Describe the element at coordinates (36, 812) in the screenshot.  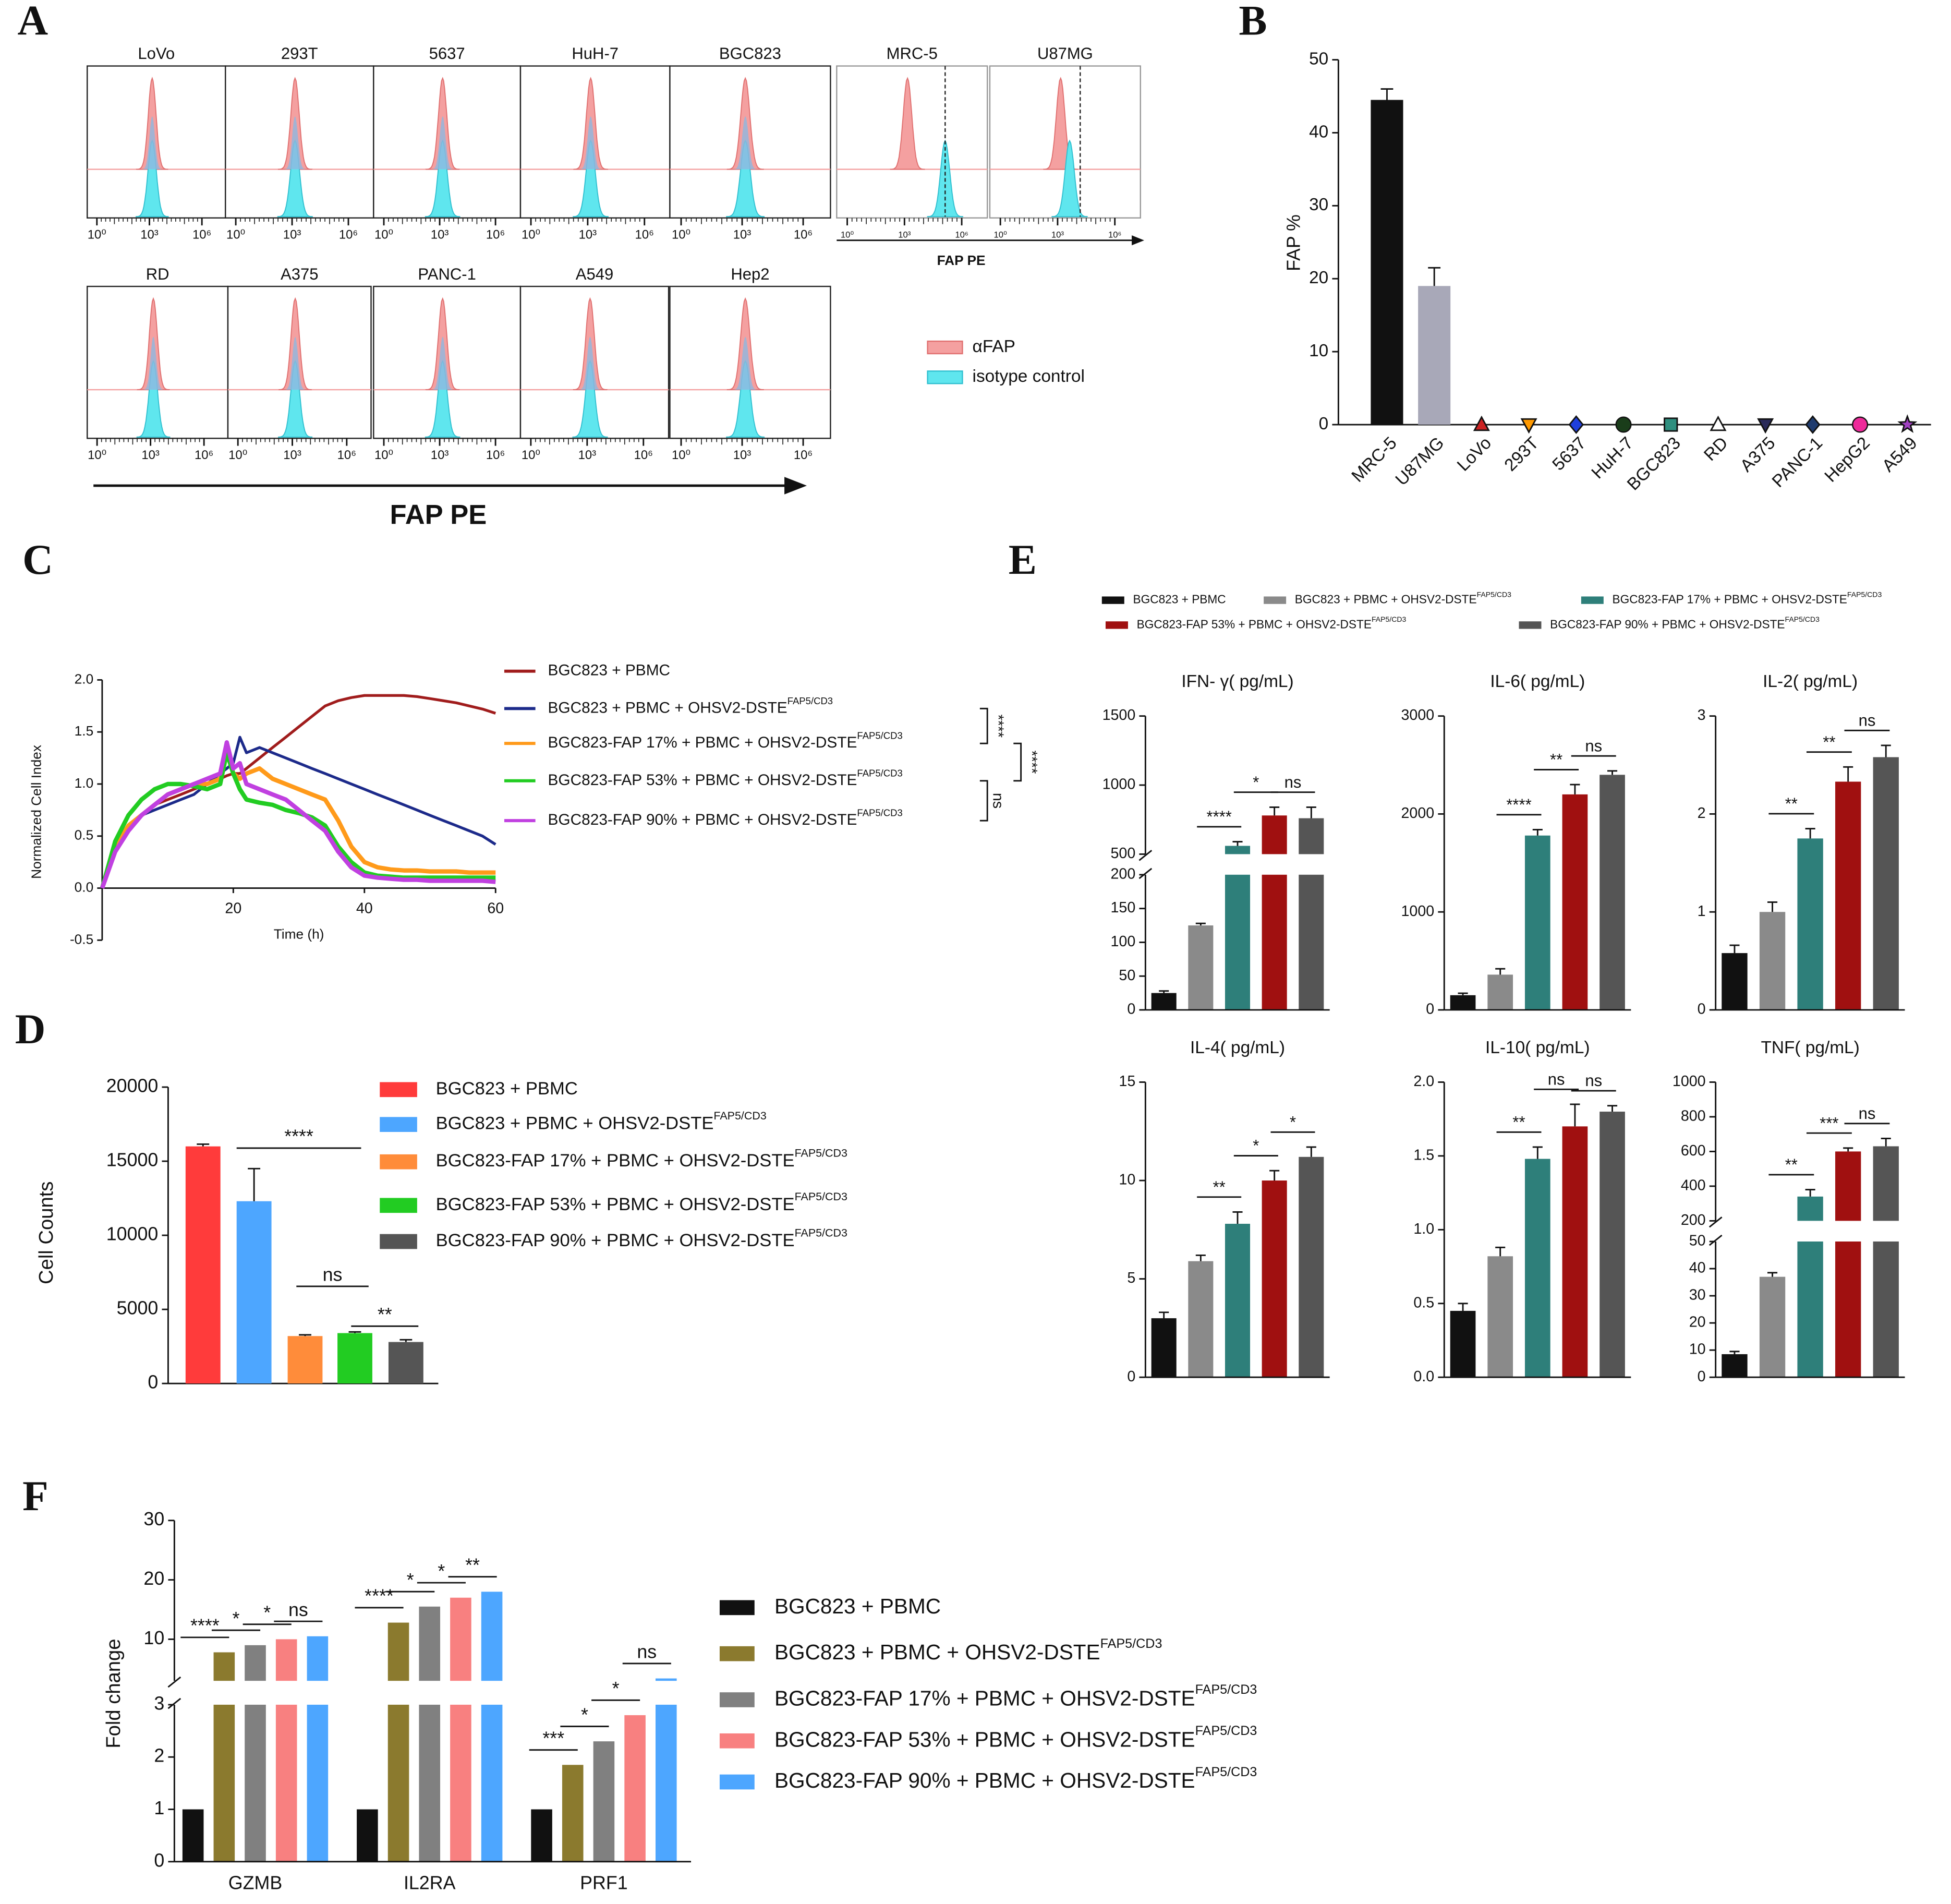
I see `y-axis-title: Normalized Cell Index` at that location.